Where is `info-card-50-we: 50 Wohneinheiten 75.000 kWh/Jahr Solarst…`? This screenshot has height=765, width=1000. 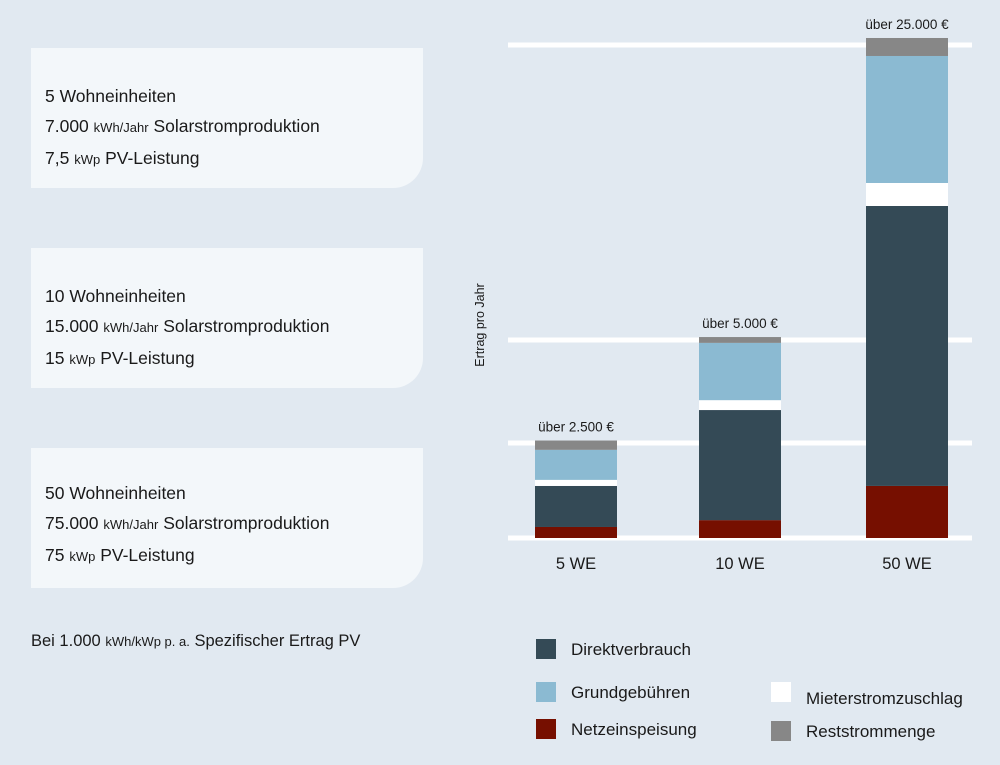 info-card-50-we: 50 Wohneinheiten 75.000 kWh/Jahr Solarst… is located at coordinates (227, 518).